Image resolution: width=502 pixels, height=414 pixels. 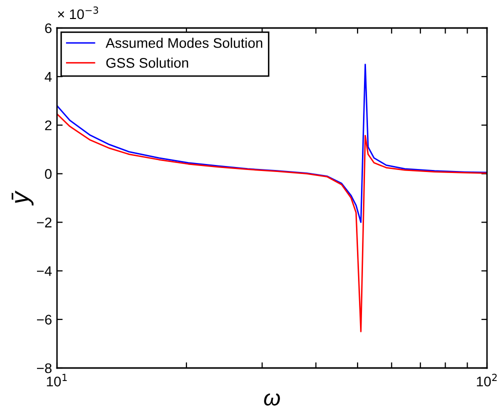 I want to click on text: × 10$^{−3}$, so click(x=78, y=13).